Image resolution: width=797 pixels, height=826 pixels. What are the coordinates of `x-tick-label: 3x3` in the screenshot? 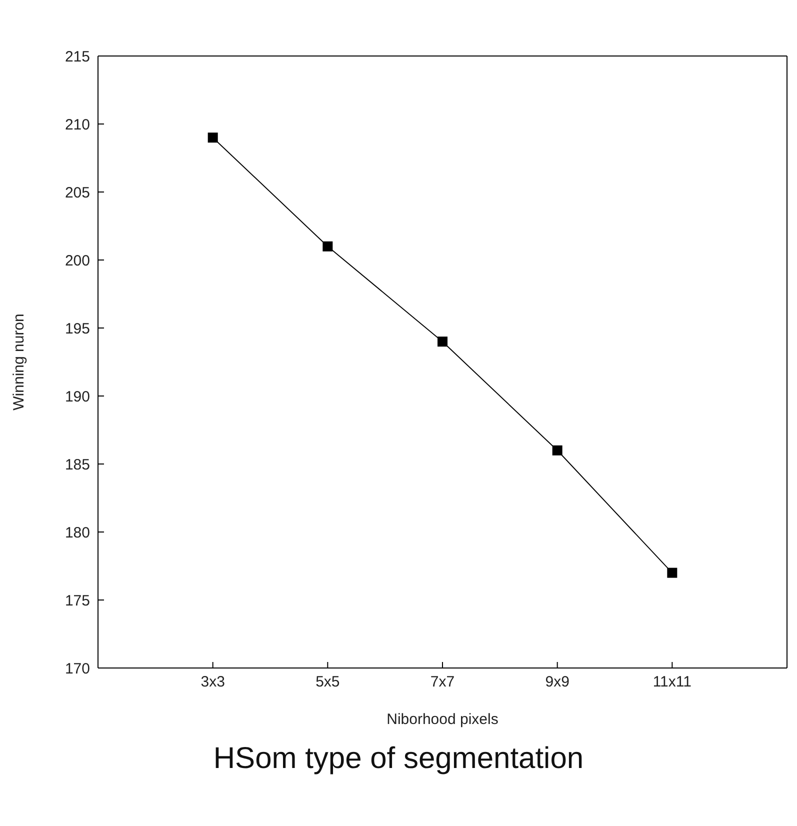 It's located at (212, 682).